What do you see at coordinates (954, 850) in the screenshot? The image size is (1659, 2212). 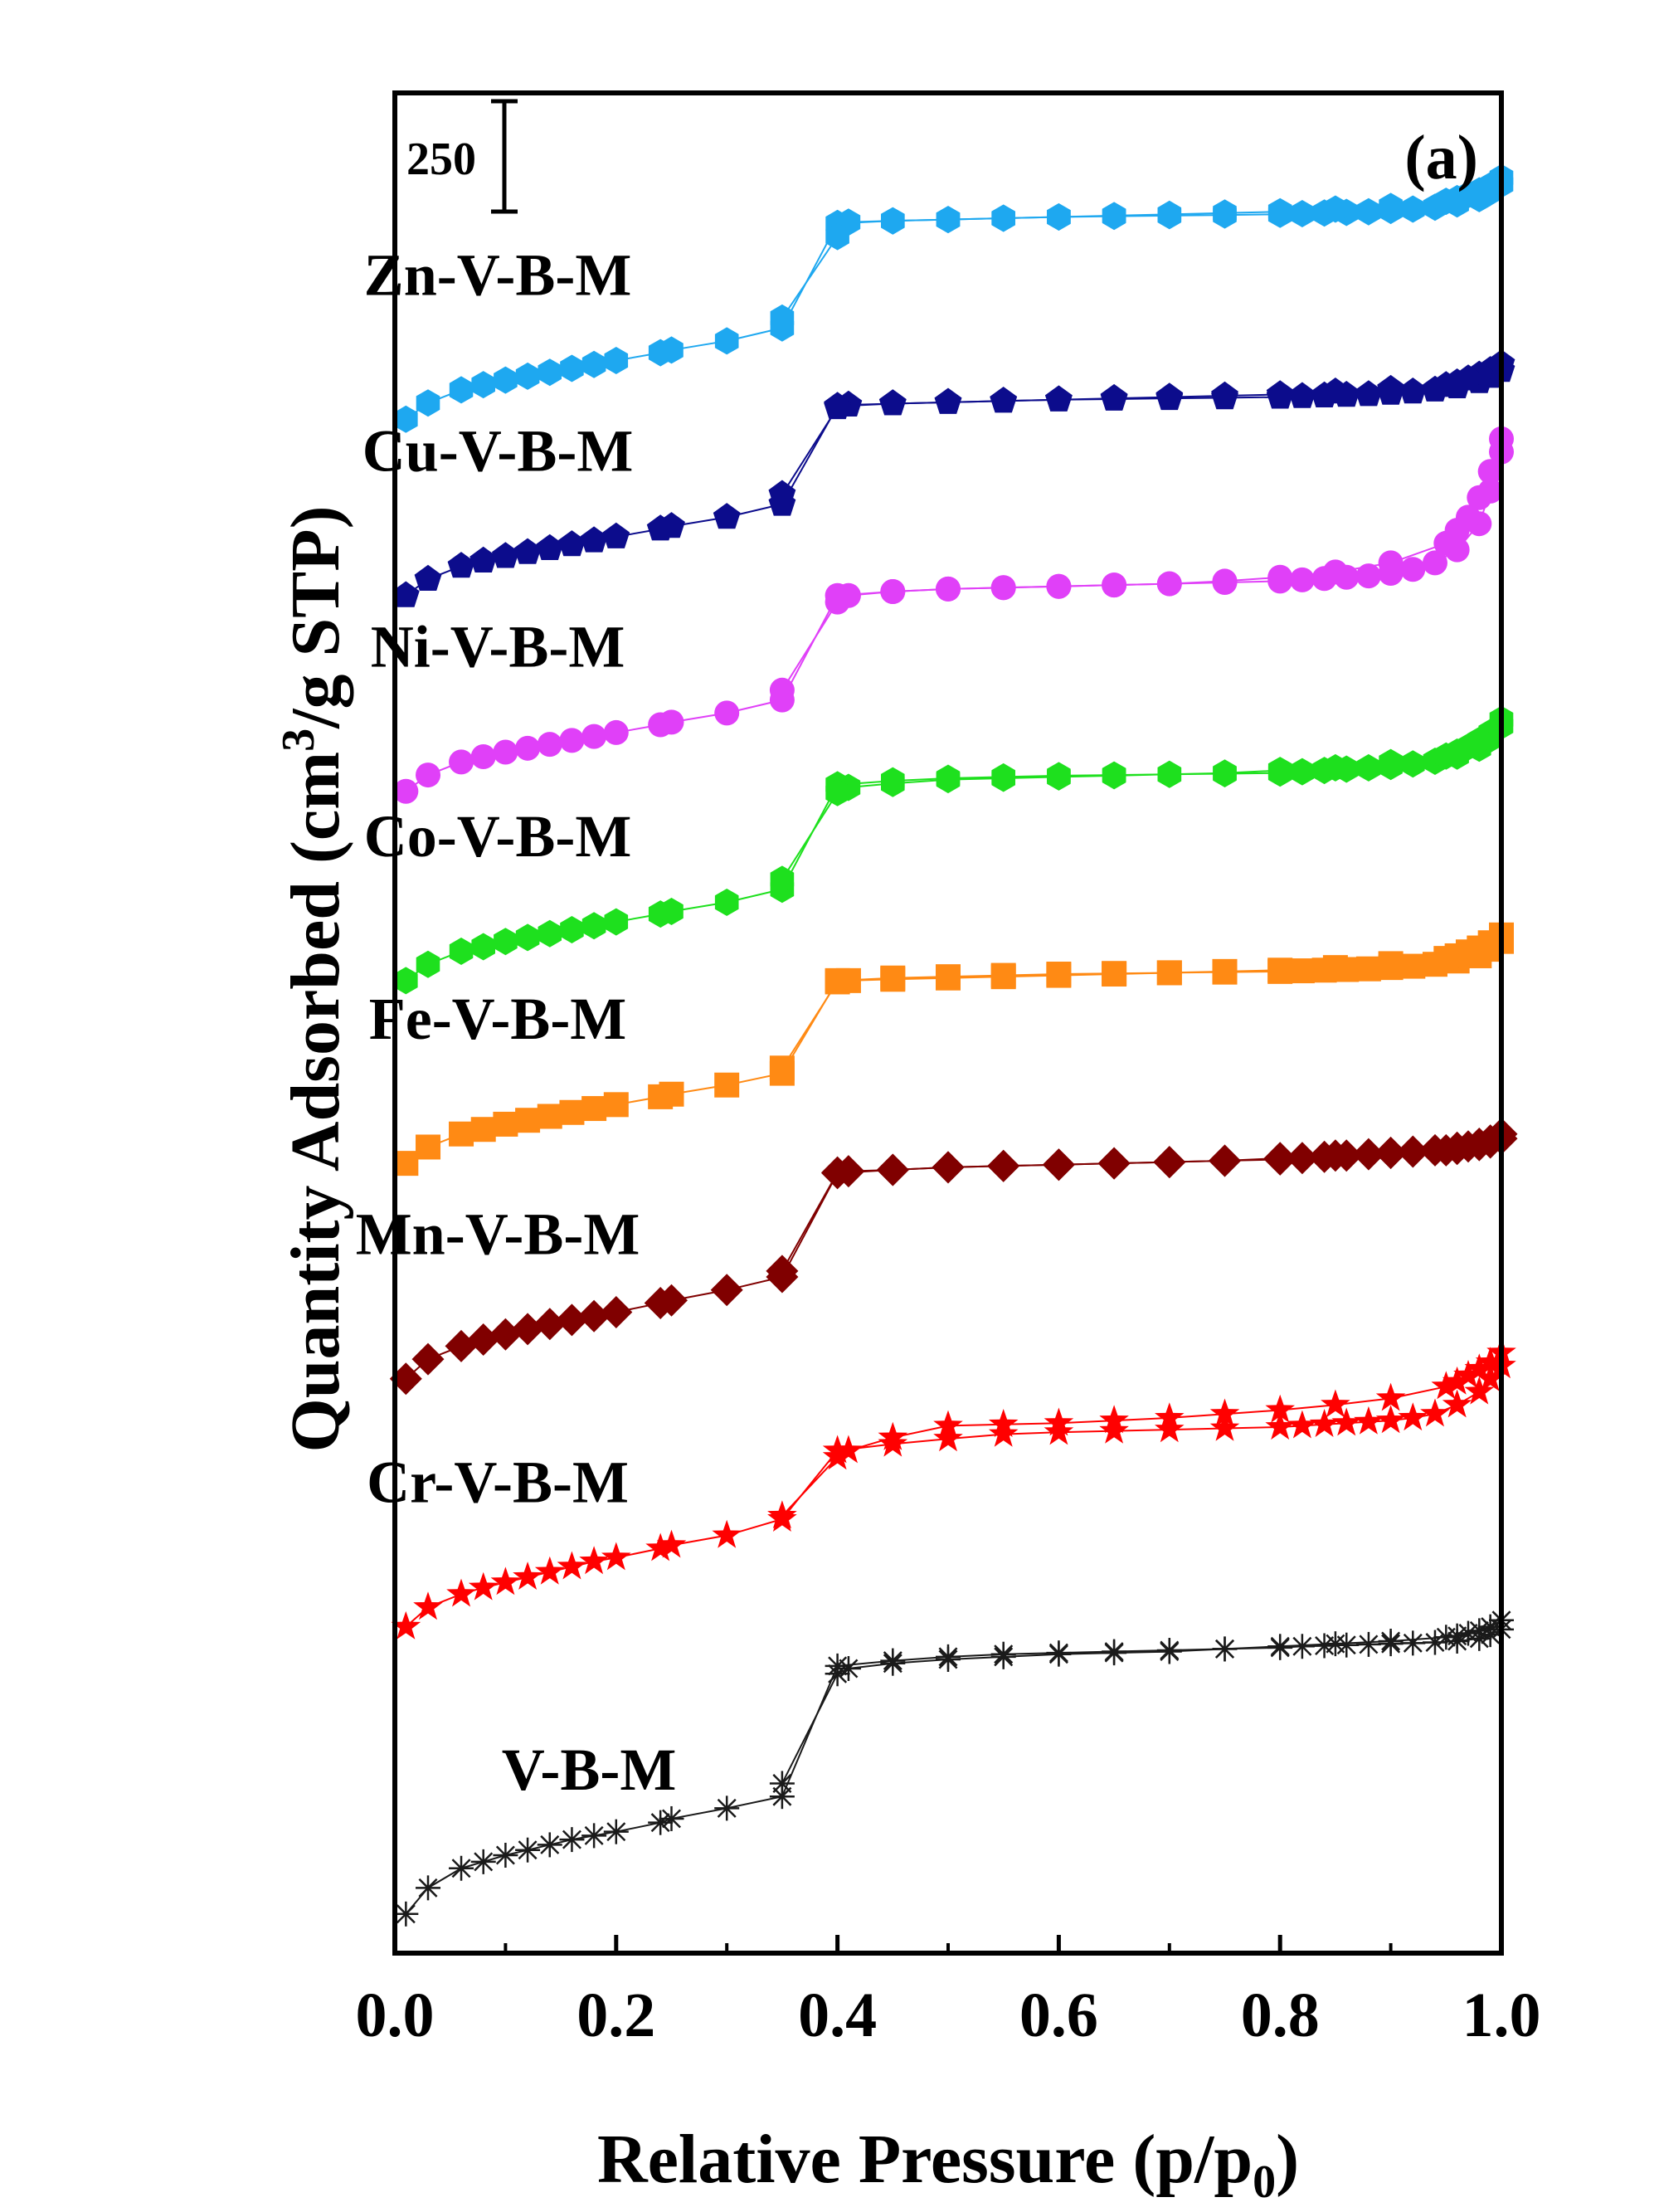 I see `series-co-v-b-m` at bounding box center [954, 850].